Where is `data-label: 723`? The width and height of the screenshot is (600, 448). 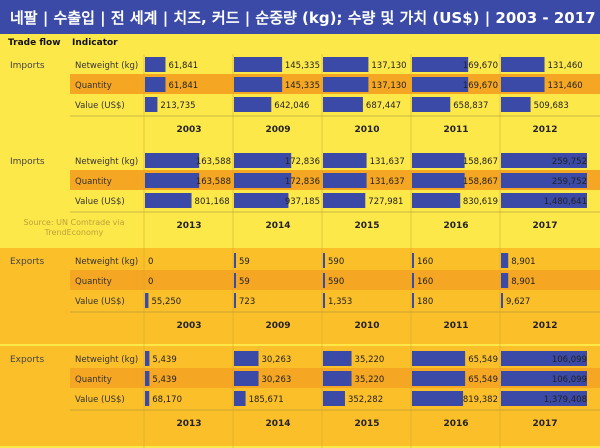 data-label: 723 is located at coordinates (247, 302).